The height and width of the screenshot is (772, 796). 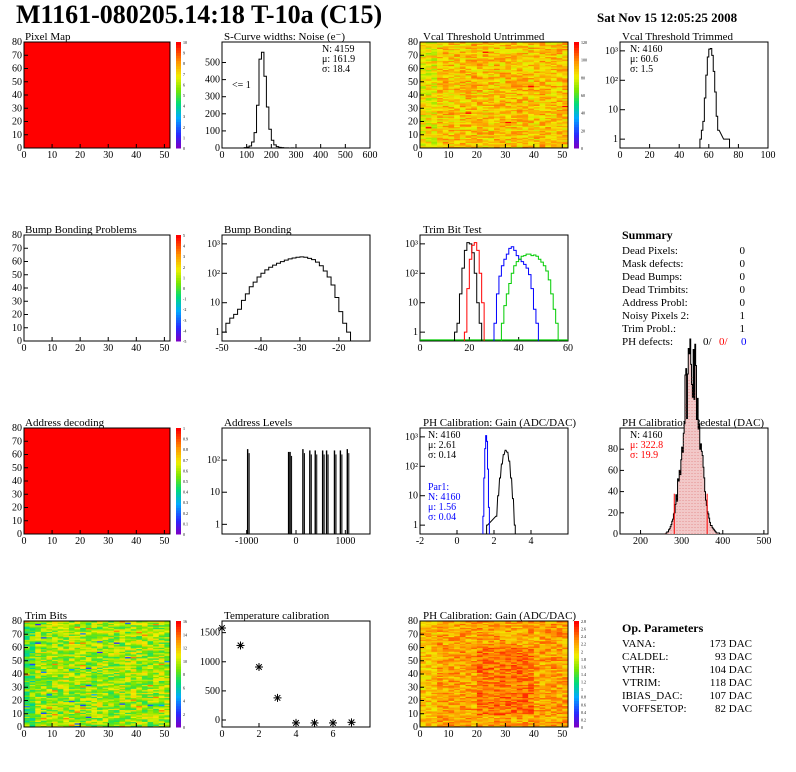 I want to click on trim_bits-colorbar-label: 10, so click(x=185, y=661).